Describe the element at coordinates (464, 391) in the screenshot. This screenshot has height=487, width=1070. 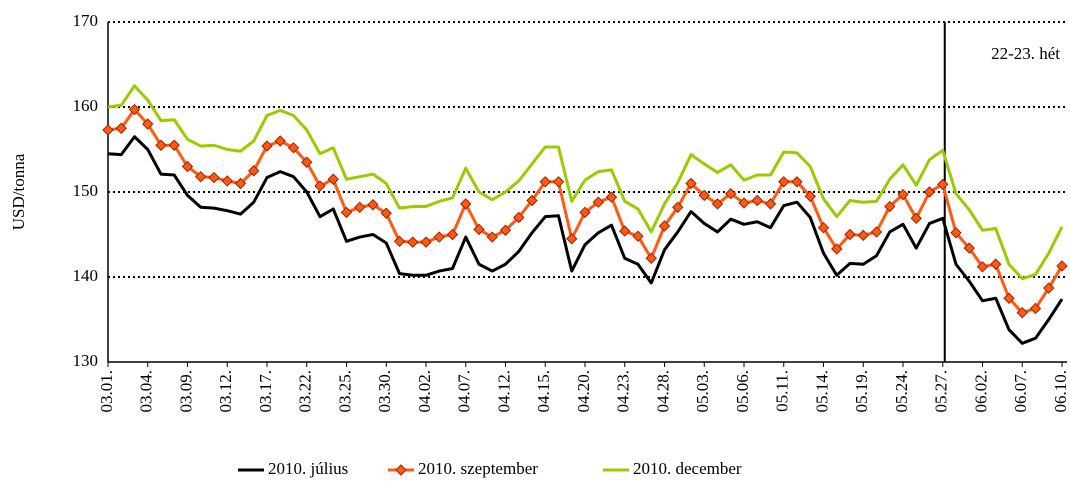
I see `x-tick-label: 04.07.` at that location.